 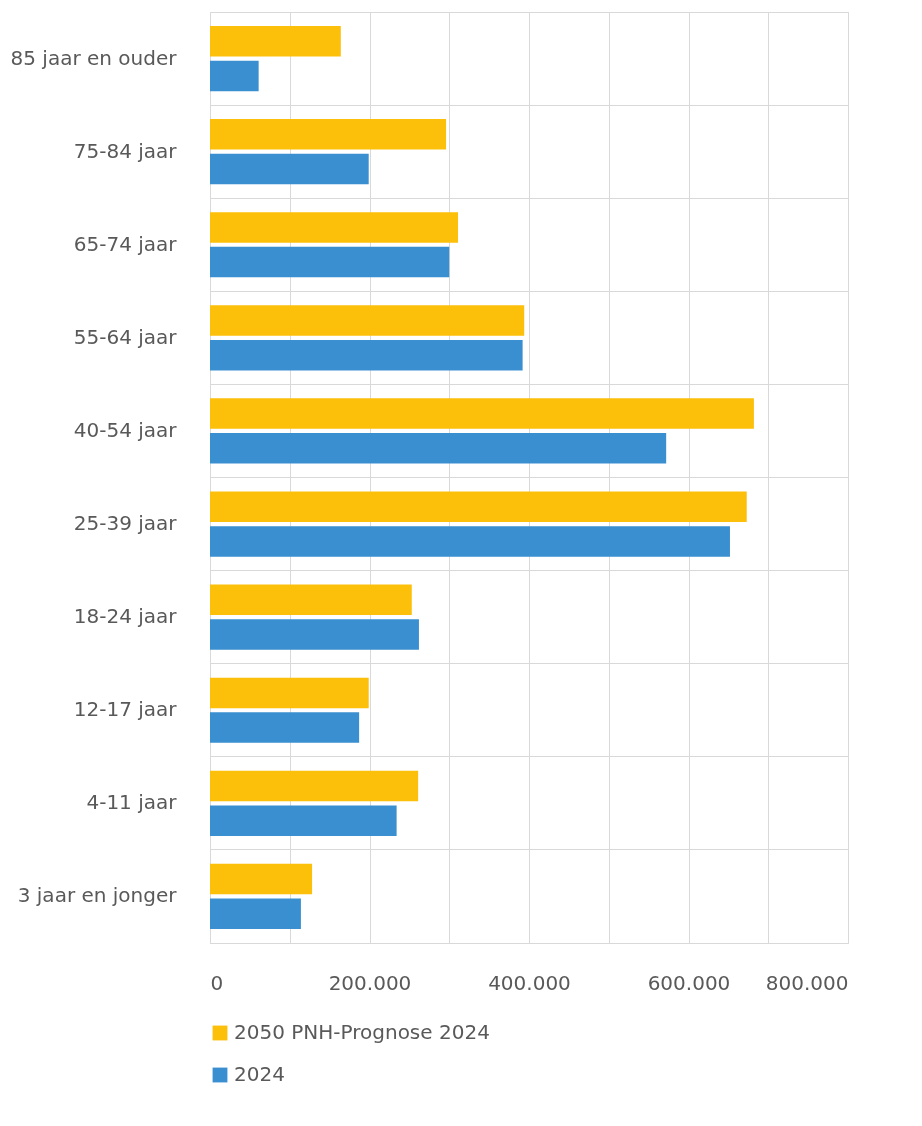 What do you see at coordinates (259, 1074) in the screenshot?
I see `legend-label: 2024` at bounding box center [259, 1074].